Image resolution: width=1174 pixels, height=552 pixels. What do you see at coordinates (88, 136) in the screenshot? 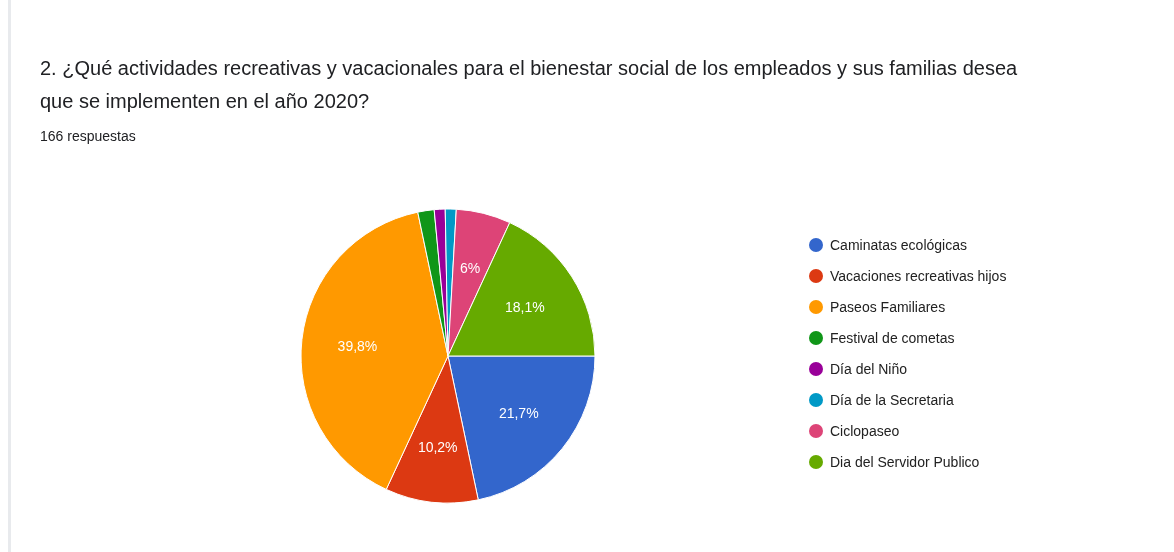
I see `text: 166 respuestas` at bounding box center [88, 136].